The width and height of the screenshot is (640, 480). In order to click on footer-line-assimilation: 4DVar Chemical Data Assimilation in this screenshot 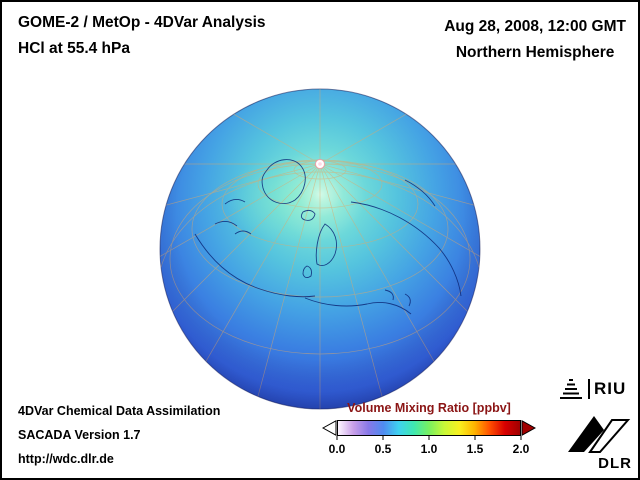, I will do `click(119, 411)`.